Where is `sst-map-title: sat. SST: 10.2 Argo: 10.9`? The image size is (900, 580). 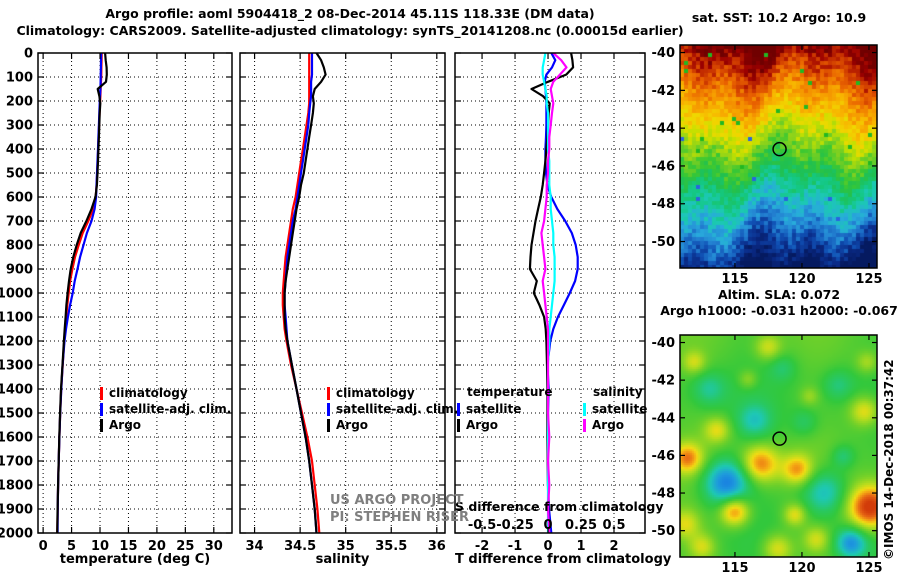
sst-map-title: sat. SST: 10.2 Argo: 10.9 is located at coordinates (779, 17).